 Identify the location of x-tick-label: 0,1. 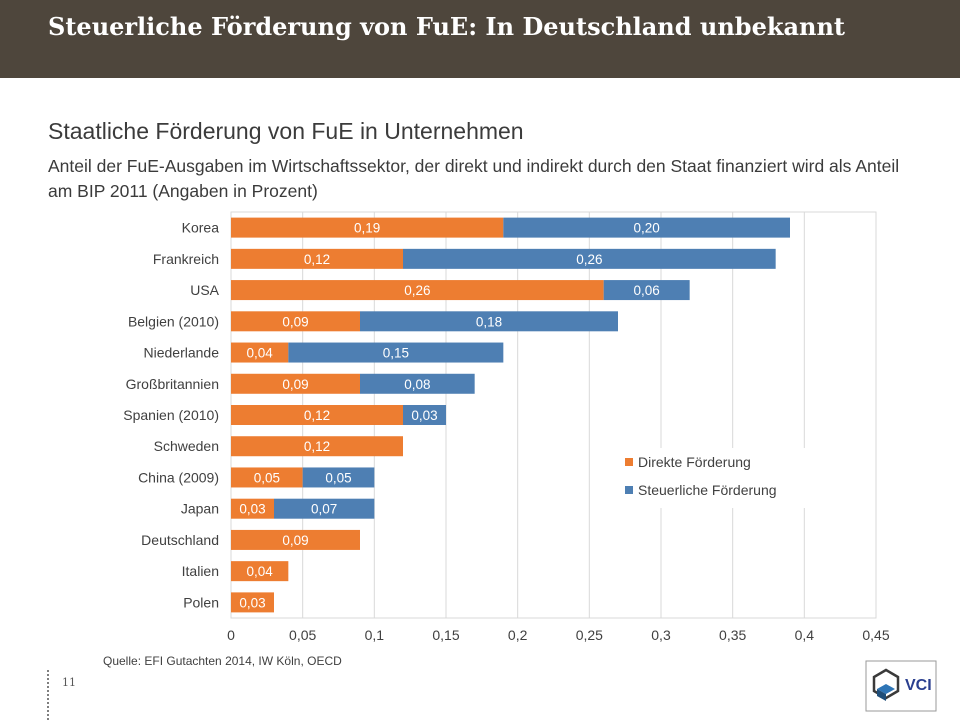
(375, 635).